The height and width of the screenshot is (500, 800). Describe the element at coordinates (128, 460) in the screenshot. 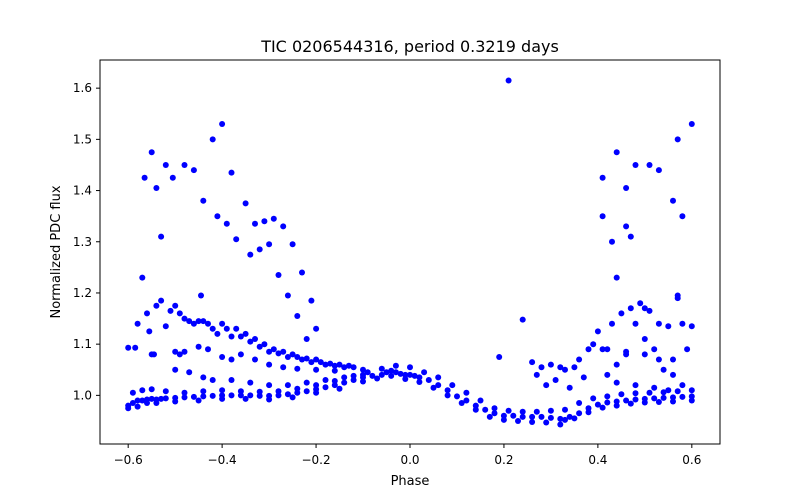

I see `x-tick-label: −0.6` at that location.